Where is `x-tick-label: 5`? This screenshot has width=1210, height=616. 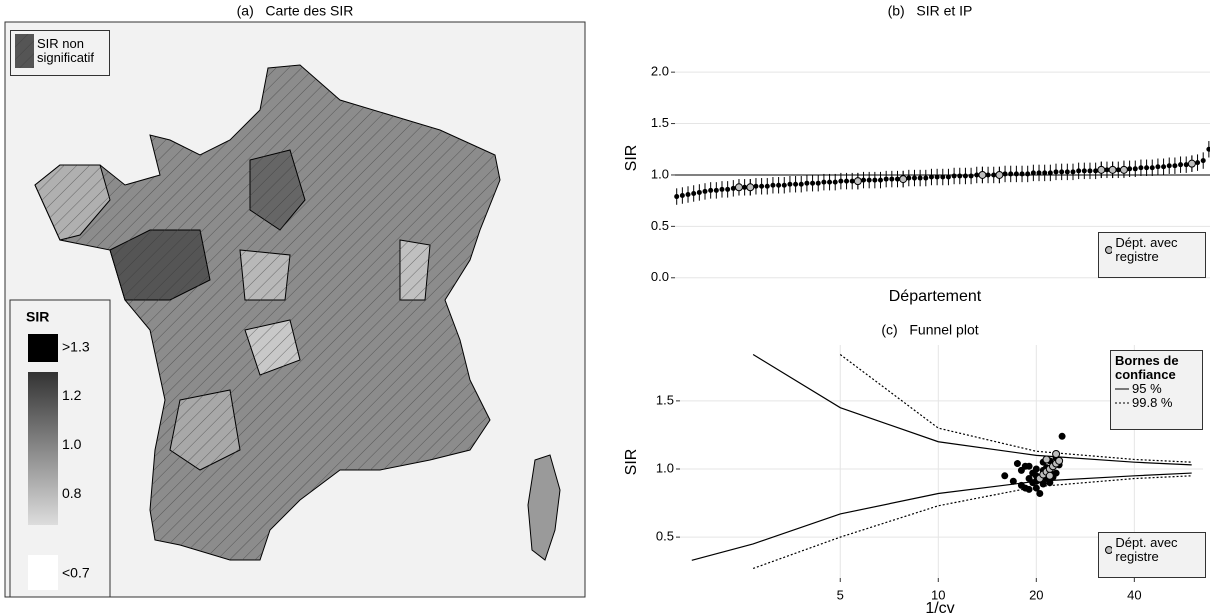
x-tick-label: 5 is located at coordinates (840, 594).